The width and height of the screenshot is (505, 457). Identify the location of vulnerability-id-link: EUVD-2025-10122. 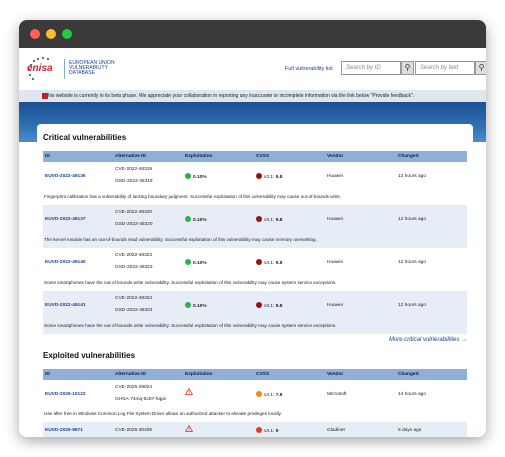
(65, 394).